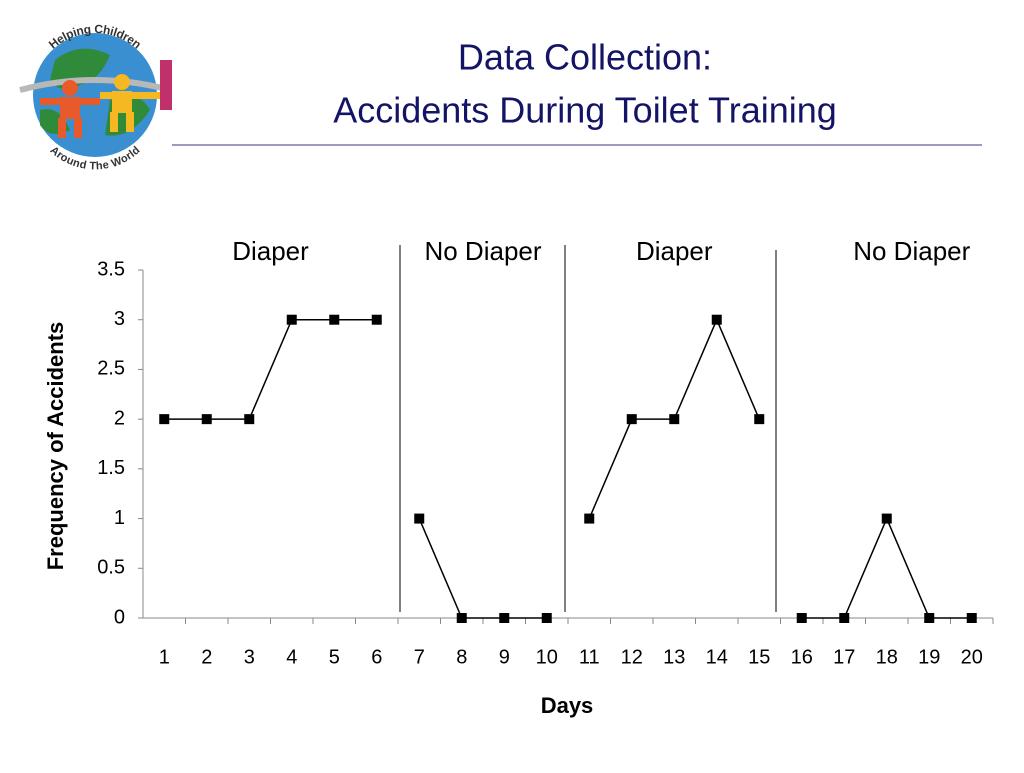  What do you see at coordinates (291, 657) in the screenshot?
I see `x-tick-label: 4` at bounding box center [291, 657].